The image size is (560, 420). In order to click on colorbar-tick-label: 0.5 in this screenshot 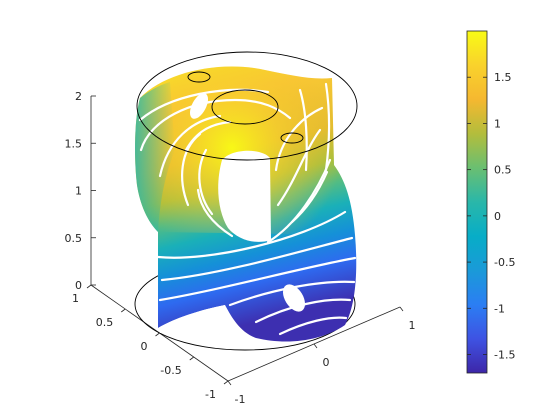, I will do `click(503, 170)`.